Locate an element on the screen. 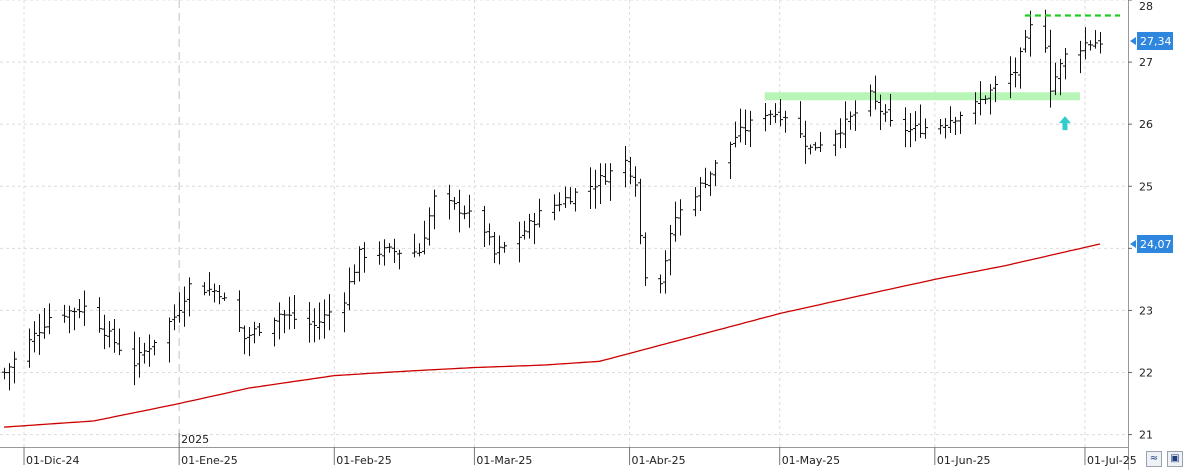 The height and width of the screenshot is (470, 1190). support-zone-rect is located at coordinates (922, 96).